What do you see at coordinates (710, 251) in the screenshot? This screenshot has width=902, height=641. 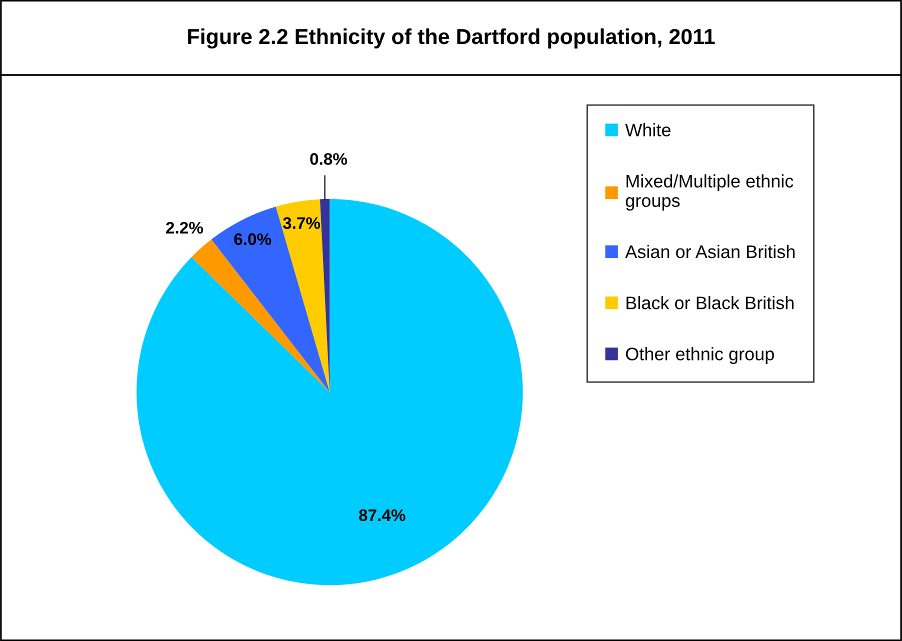 I see `legend-label: Asian or Asian British` at bounding box center [710, 251].